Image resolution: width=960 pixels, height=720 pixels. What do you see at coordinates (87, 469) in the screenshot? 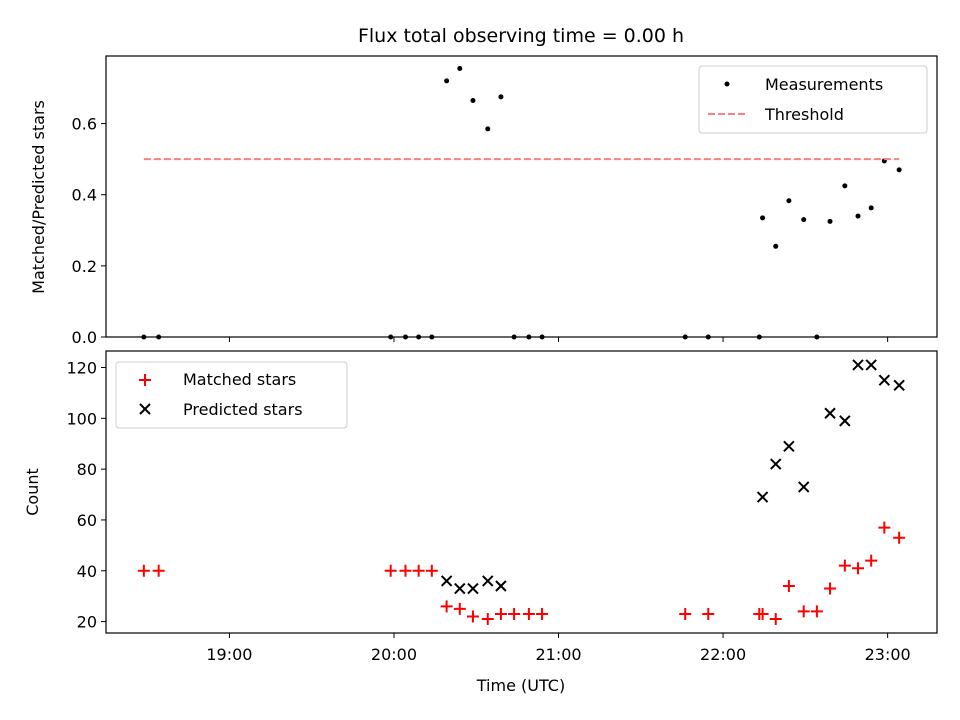
I see `y-tick-label: 80` at bounding box center [87, 469].